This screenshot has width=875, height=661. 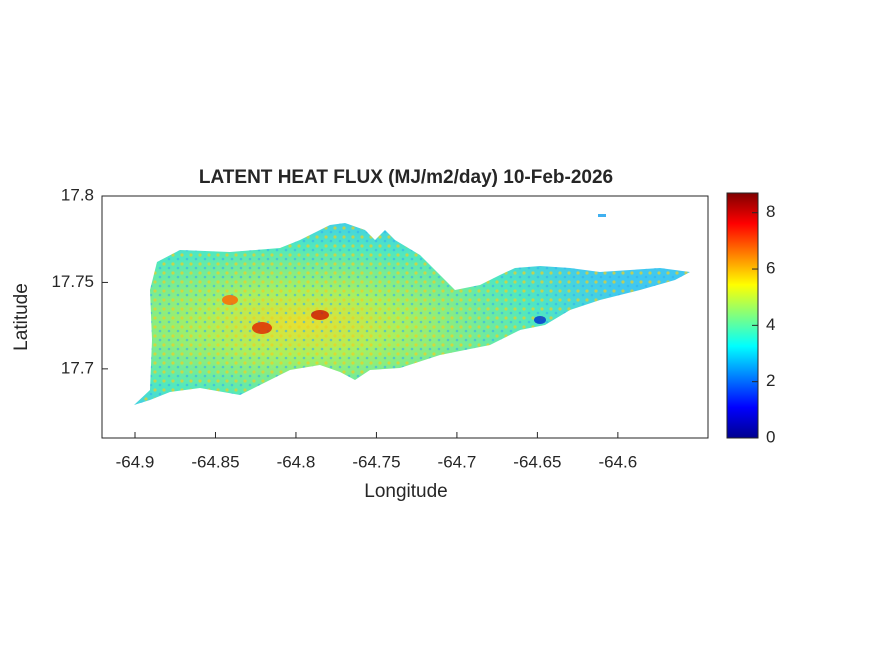 I want to click on y-axis-label: Latitude, so click(x=21, y=317).